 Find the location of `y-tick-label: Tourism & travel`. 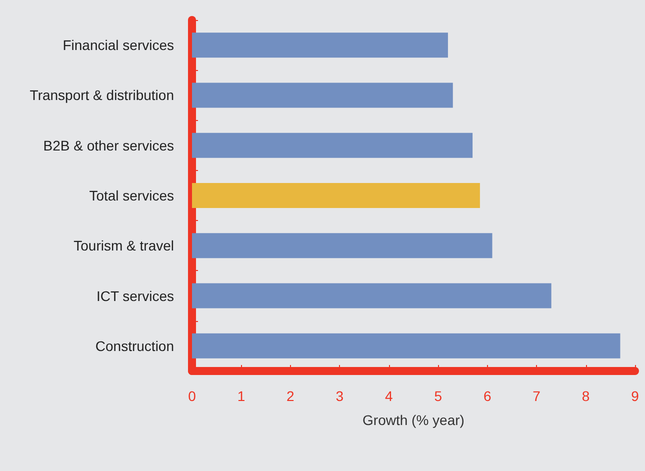

y-tick-label: Tourism & travel is located at coordinates (124, 246).